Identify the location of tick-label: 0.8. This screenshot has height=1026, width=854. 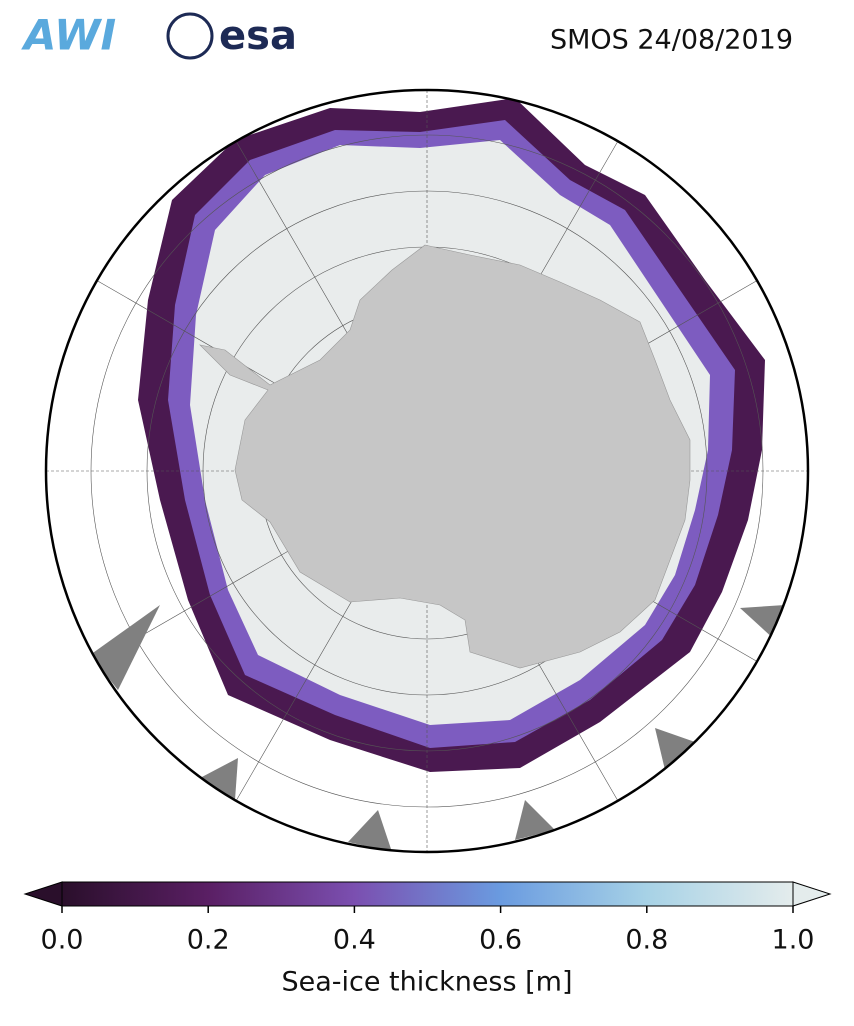
(646, 940).